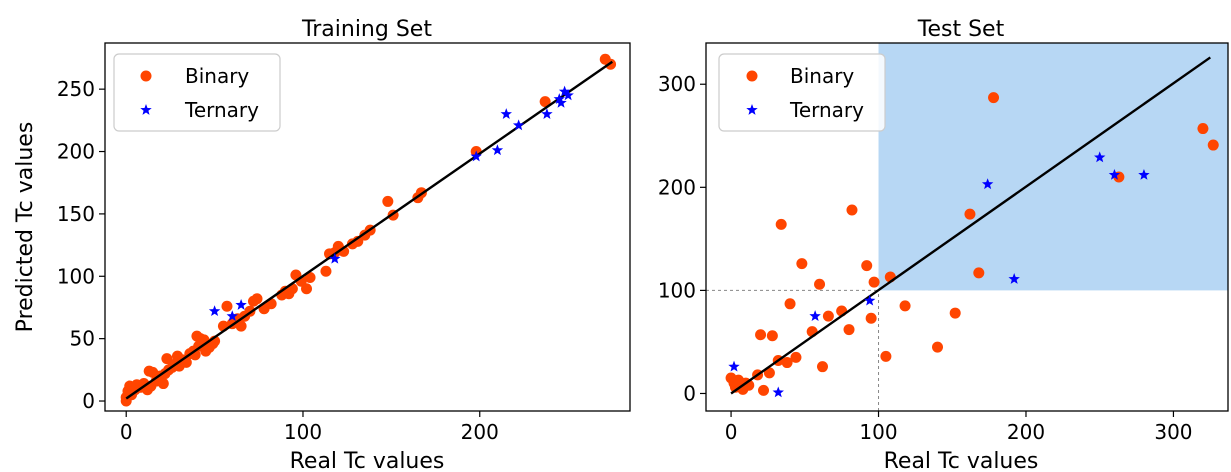 The width and height of the screenshot is (1231, 472). What do you see at coordinates (961, 29) in the screenshot?
I see `chart-title: Test Set` at bounding box center [961, 29].